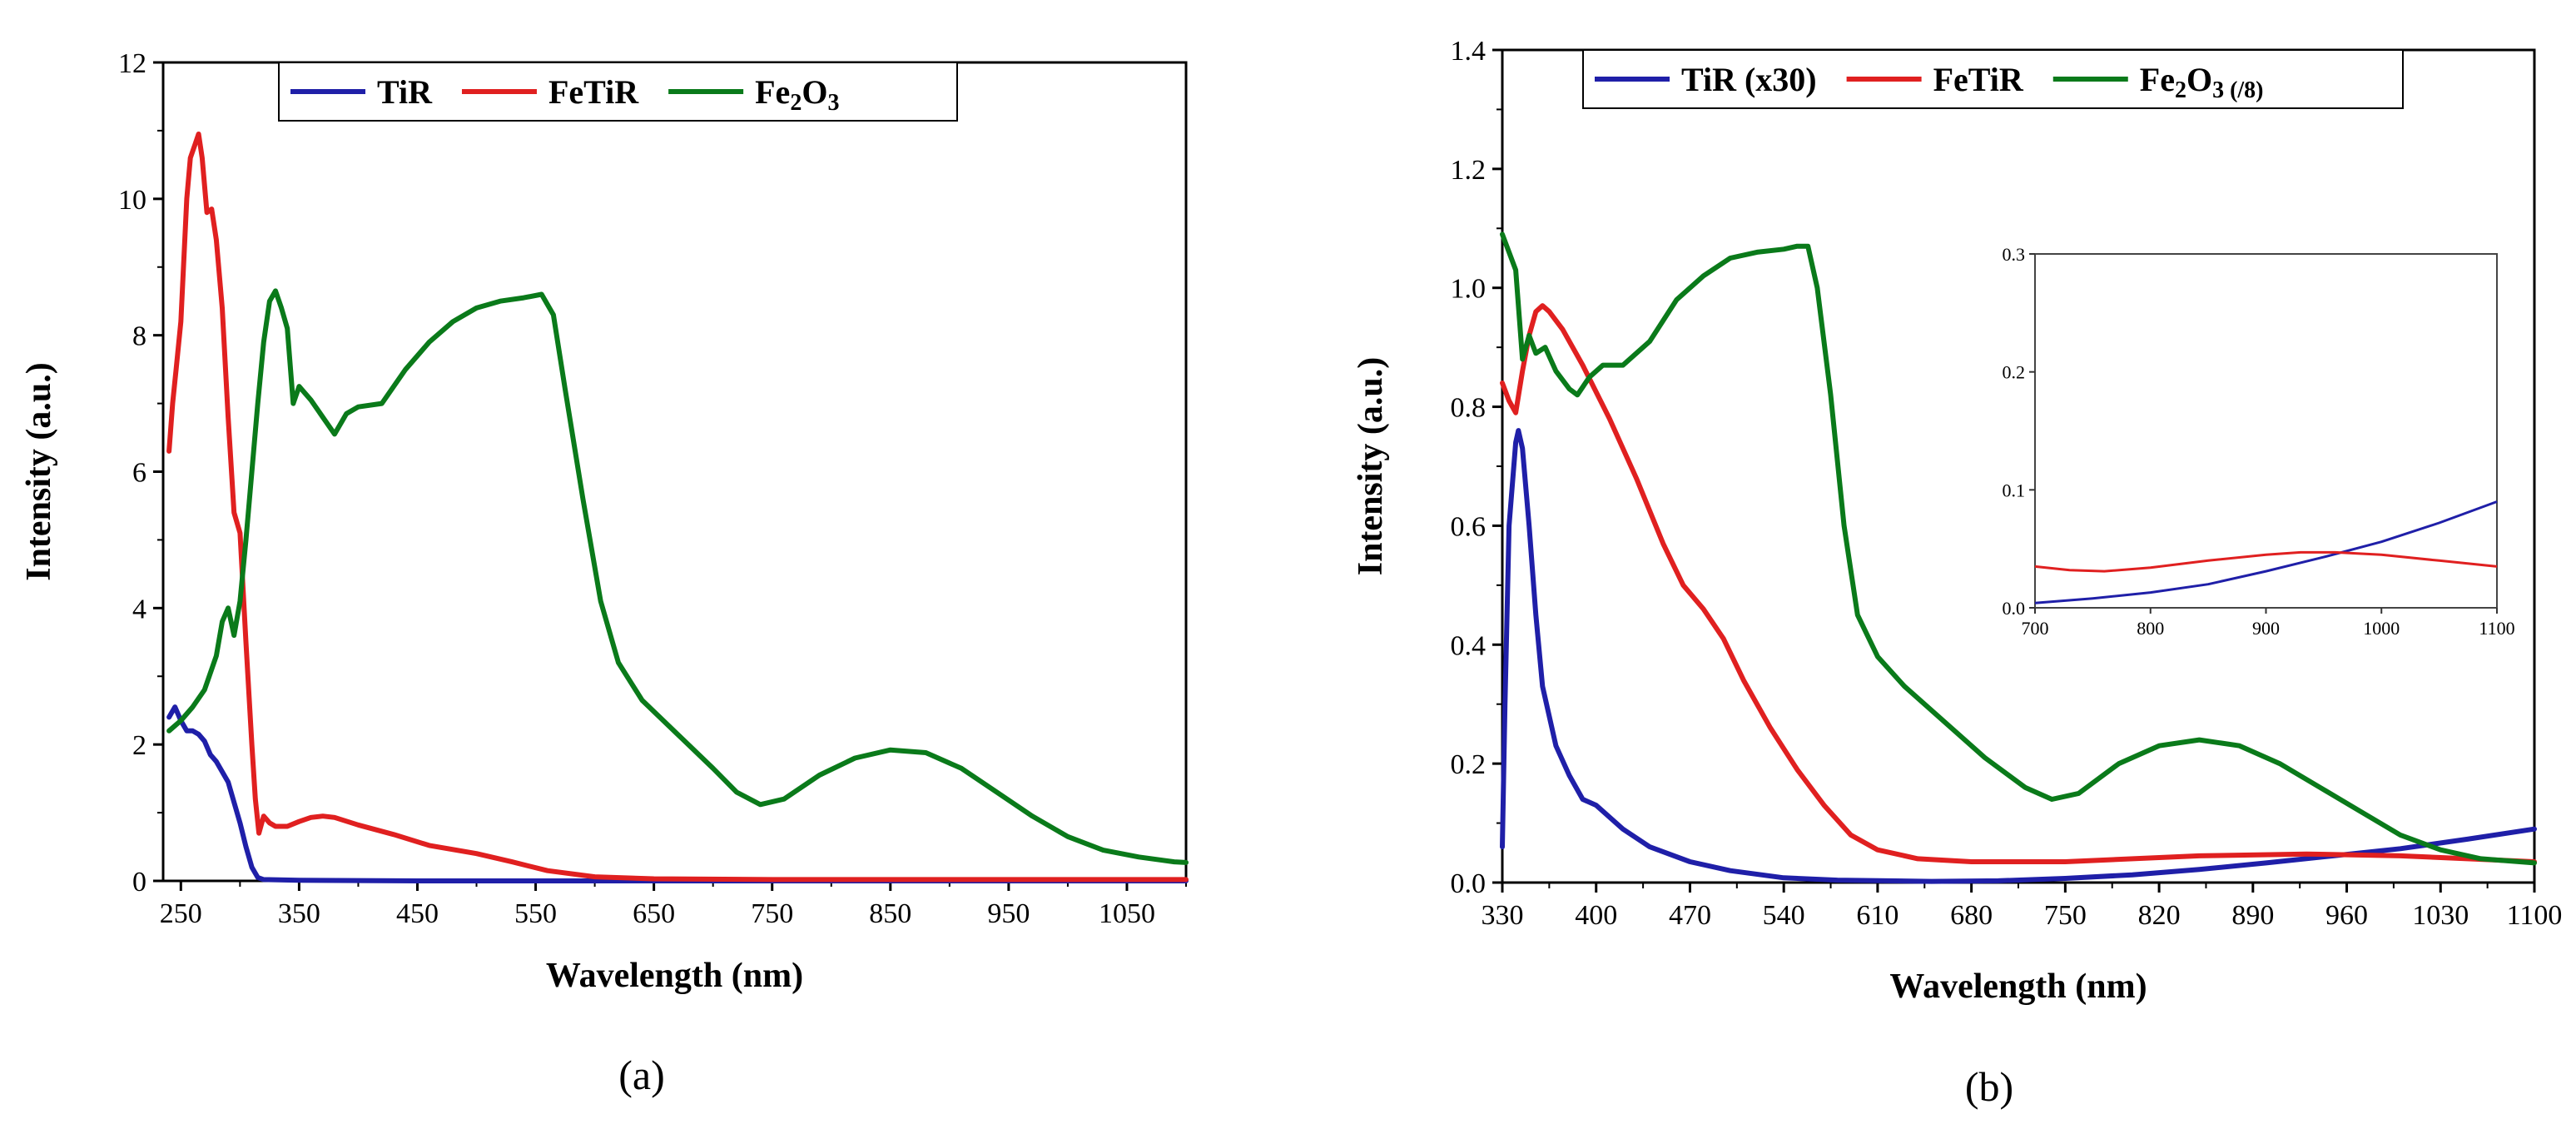 The width and height of the screenshot is (2576, 1139). I want to click on legend-label-subscript: 3, so click(833, 103).